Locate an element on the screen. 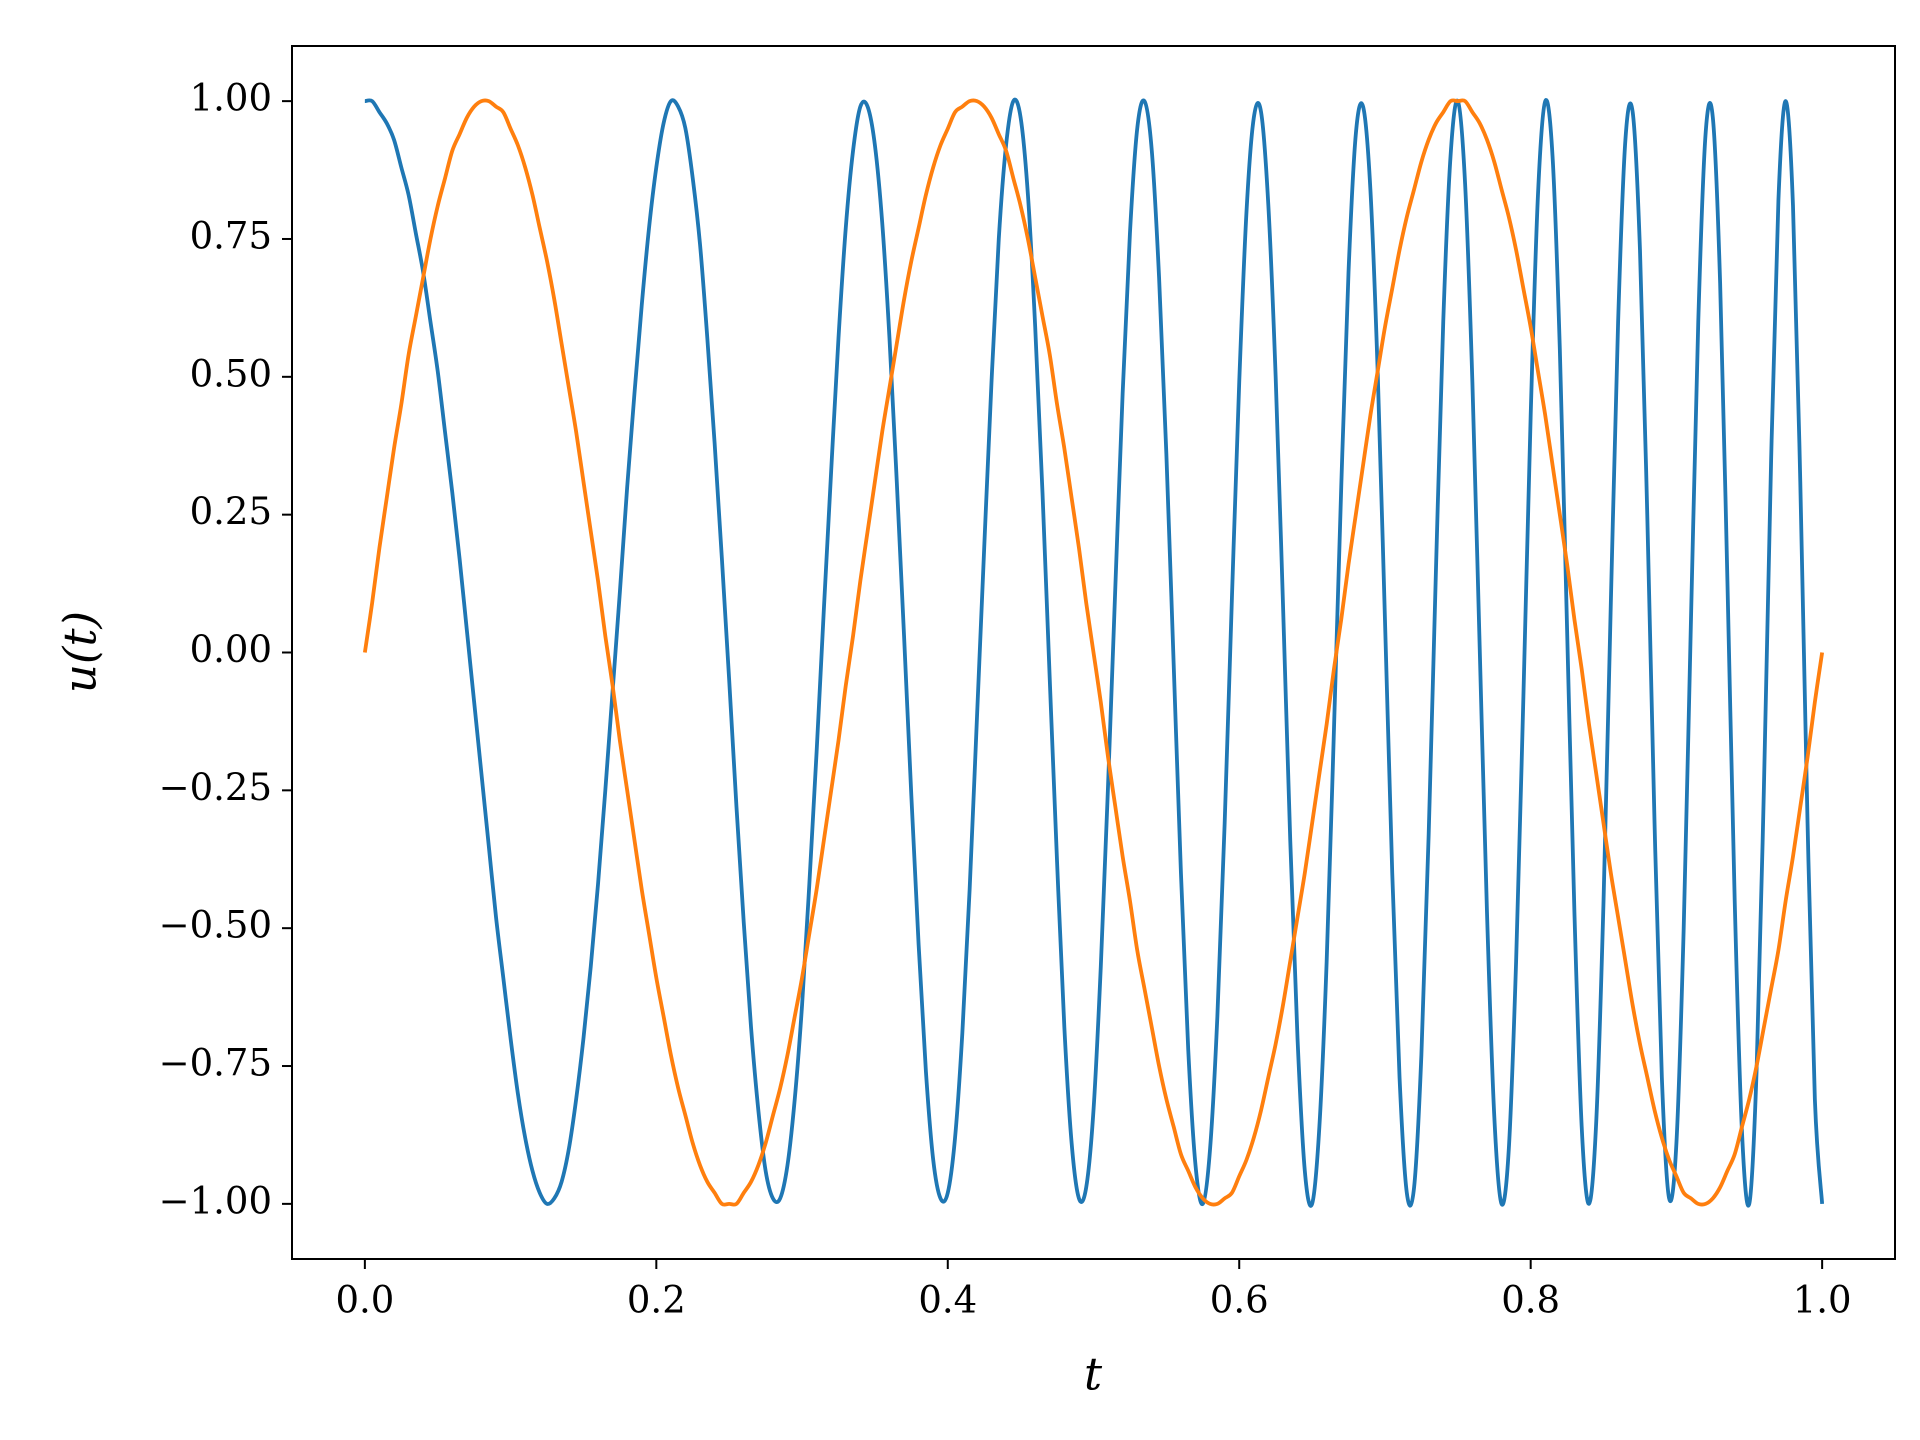 This screenshot has width=1920, height=1440. y-tick-label: 0.50 is located at coordinates (231, 373).